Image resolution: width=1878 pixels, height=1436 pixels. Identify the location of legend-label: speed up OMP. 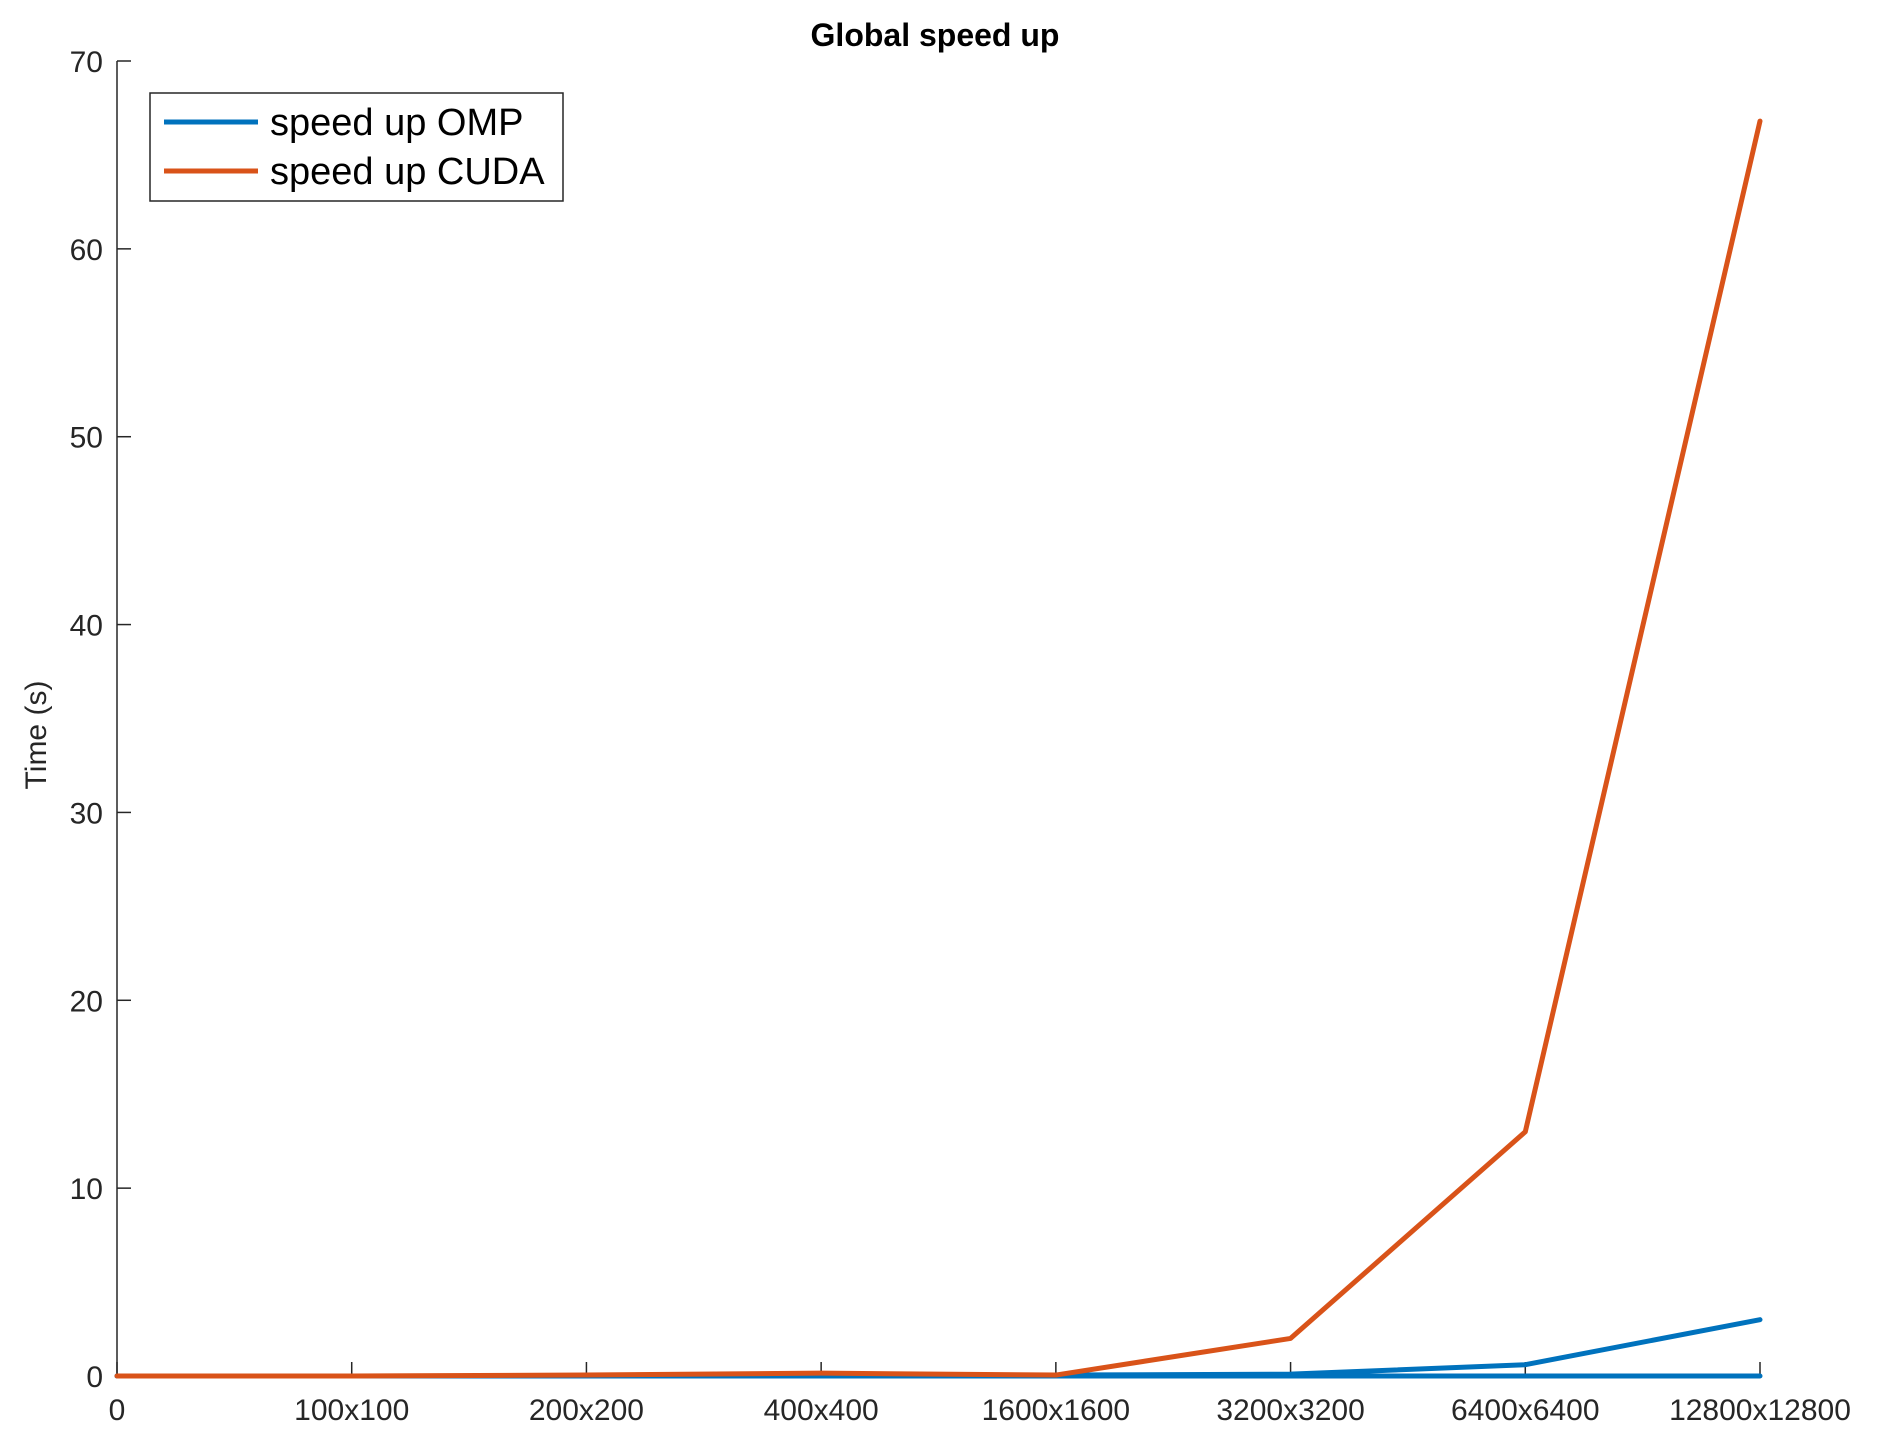
(396, 123).